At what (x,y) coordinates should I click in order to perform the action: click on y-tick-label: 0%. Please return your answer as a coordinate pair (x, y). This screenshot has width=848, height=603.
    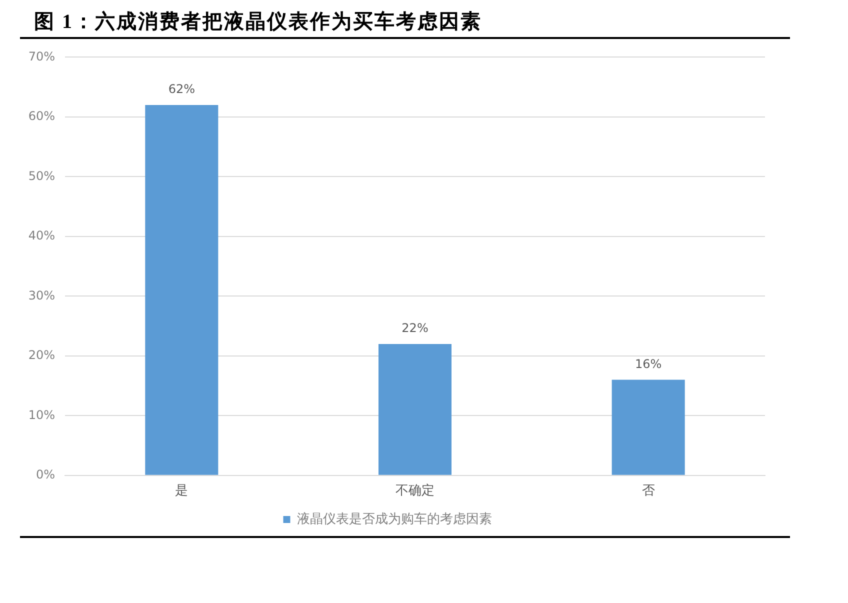
    Looking at the image, I should click on (45, 475).